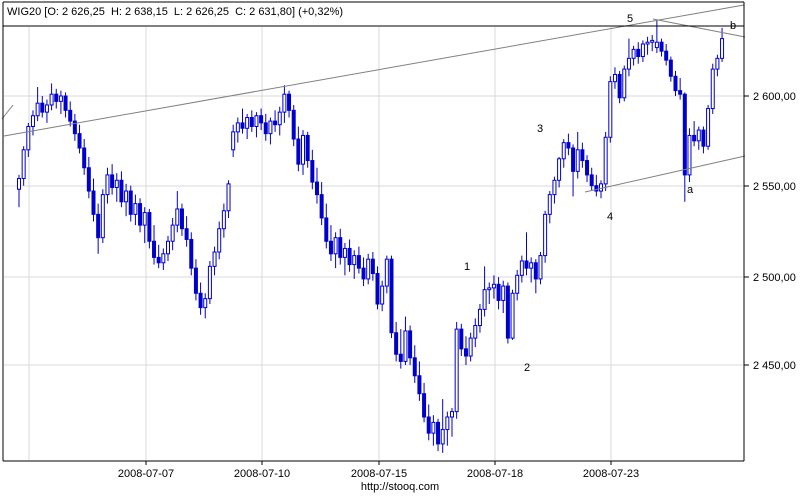  I want to click on x-axis-label: 2008-07-18, so click(495, 474).